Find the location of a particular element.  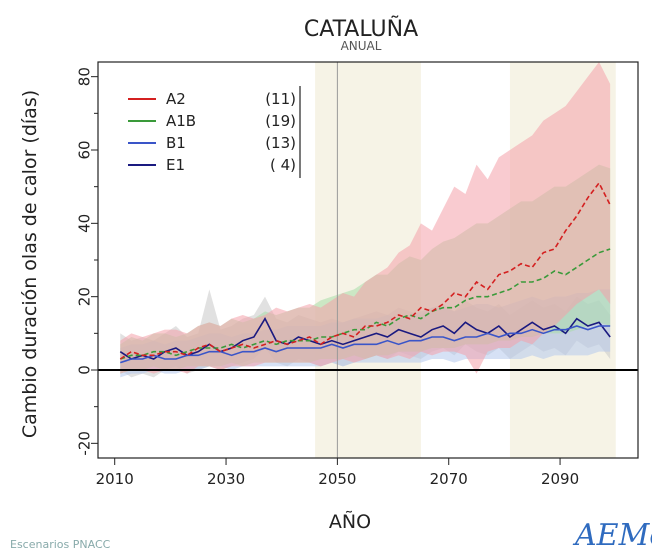

legend-count-a1b: (19) is located at coordinates (280, 121).